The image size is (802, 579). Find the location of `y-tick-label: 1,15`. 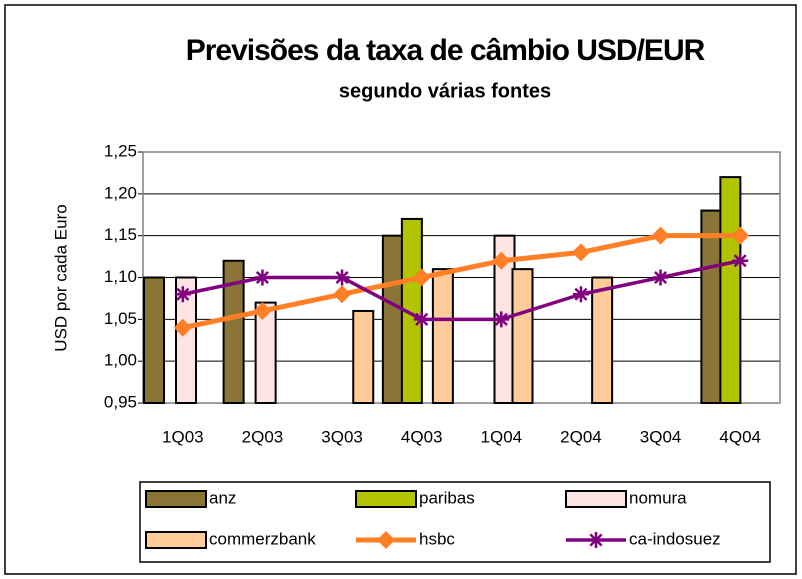

y-tick-label: 1,15 is located at coordinates (120, 234).